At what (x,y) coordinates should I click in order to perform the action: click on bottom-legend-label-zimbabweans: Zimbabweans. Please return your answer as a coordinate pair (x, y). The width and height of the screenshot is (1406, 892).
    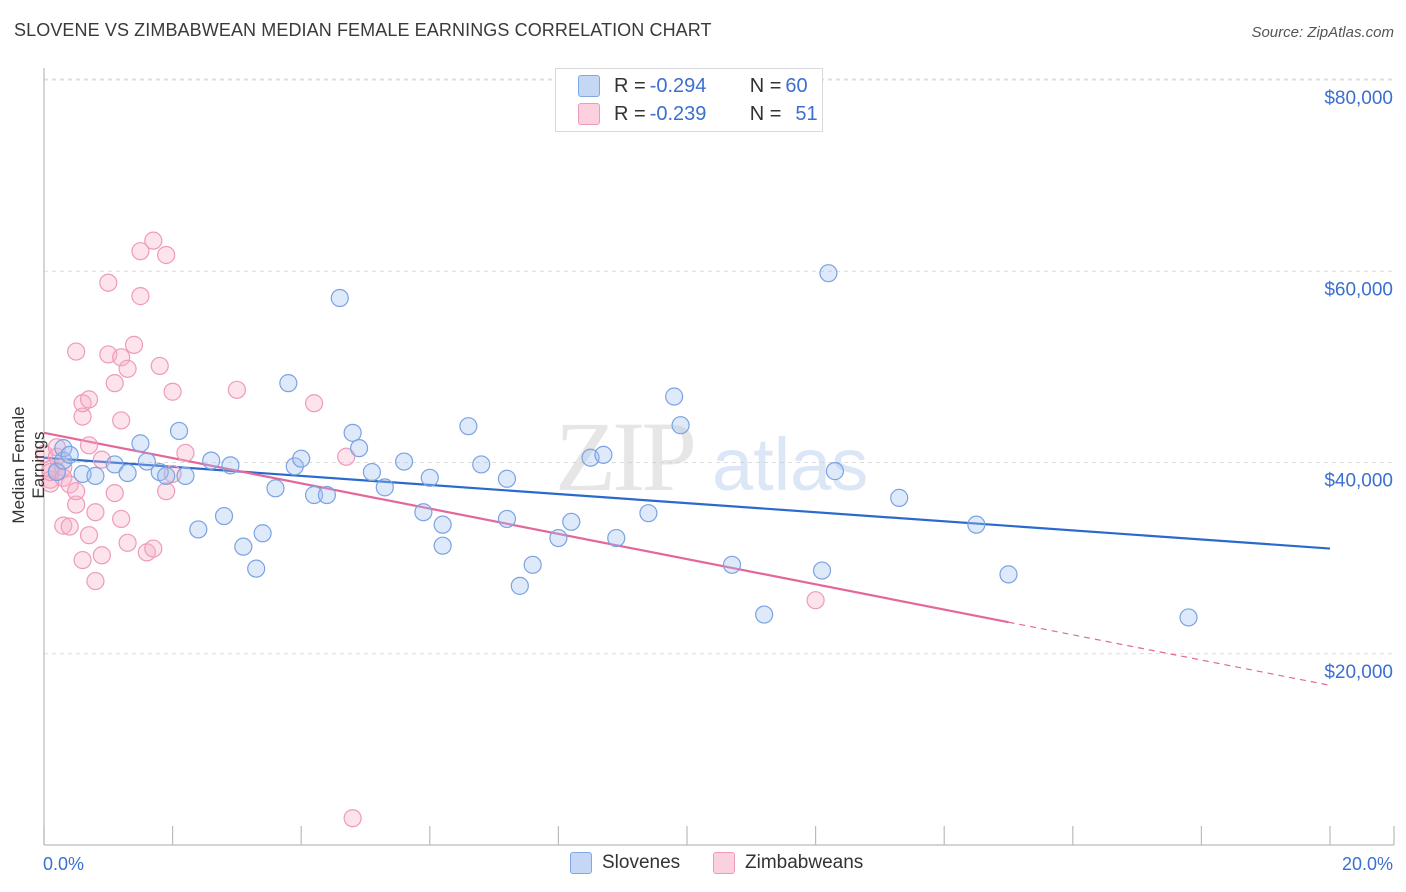
    Looking at the image, I should click on (804, 862).